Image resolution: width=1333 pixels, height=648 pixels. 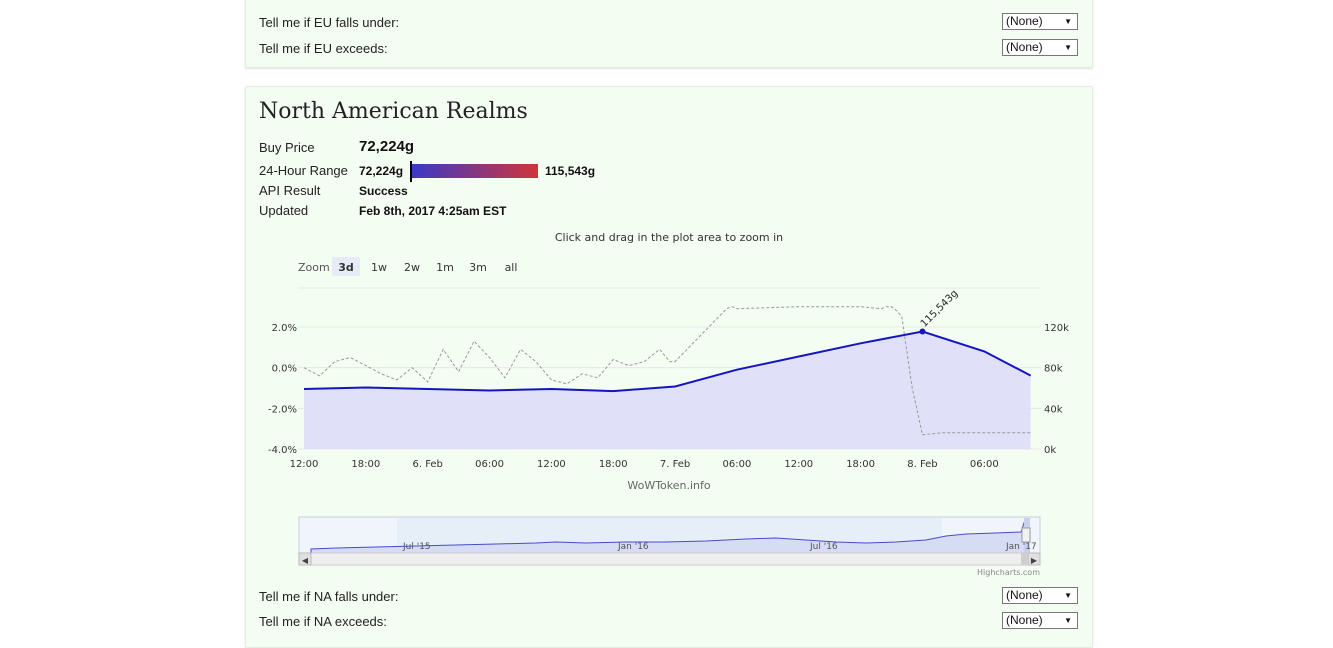 What do you see at coordinates (669, 536) in the screenshot?
I see `navigator-series` at bounding box center [669, 536].